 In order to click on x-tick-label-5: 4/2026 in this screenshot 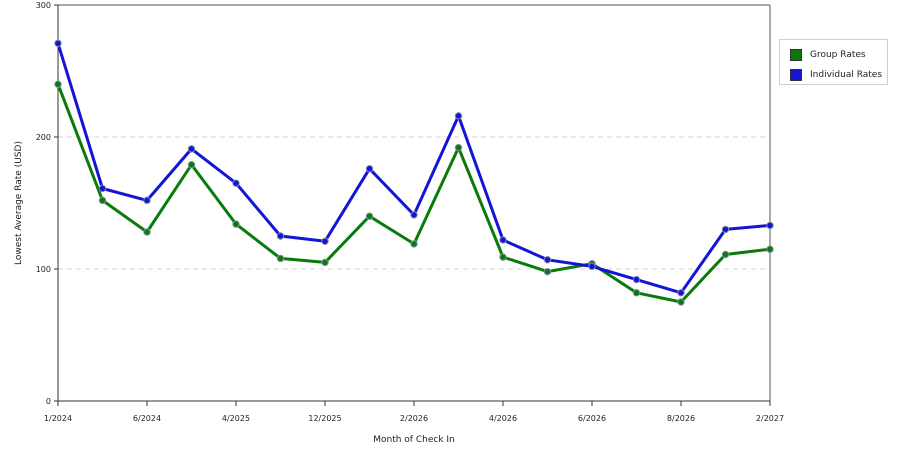, I will do `click(503, 418)`.